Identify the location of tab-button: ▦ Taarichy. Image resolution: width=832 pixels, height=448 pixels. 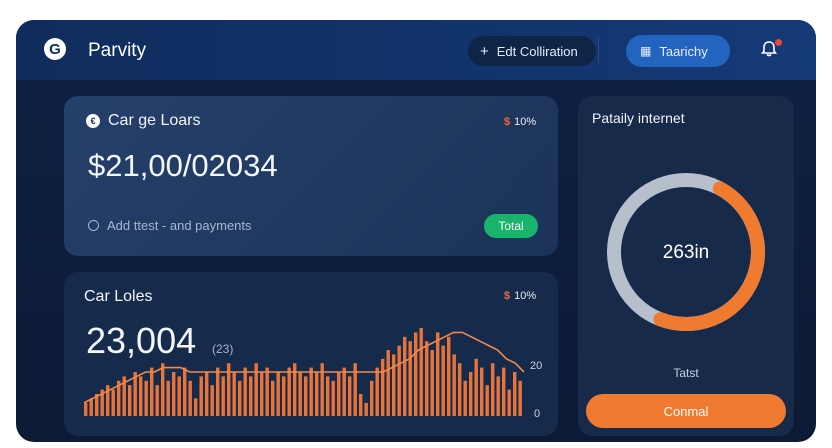
(678, 51).